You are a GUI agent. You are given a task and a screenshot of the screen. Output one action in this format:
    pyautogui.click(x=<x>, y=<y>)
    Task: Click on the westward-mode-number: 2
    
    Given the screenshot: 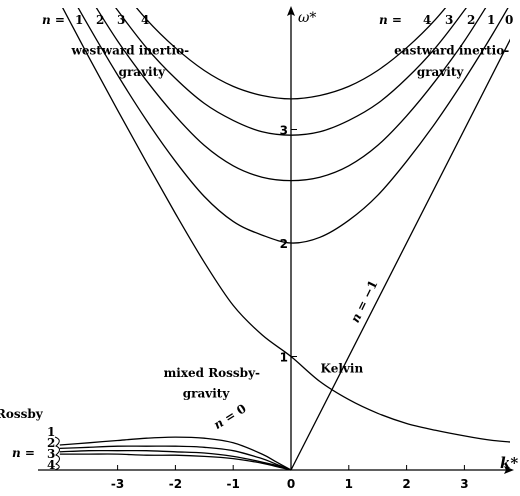 What is the action you would take?
    pyautogui.click(x=100, y=20)
    